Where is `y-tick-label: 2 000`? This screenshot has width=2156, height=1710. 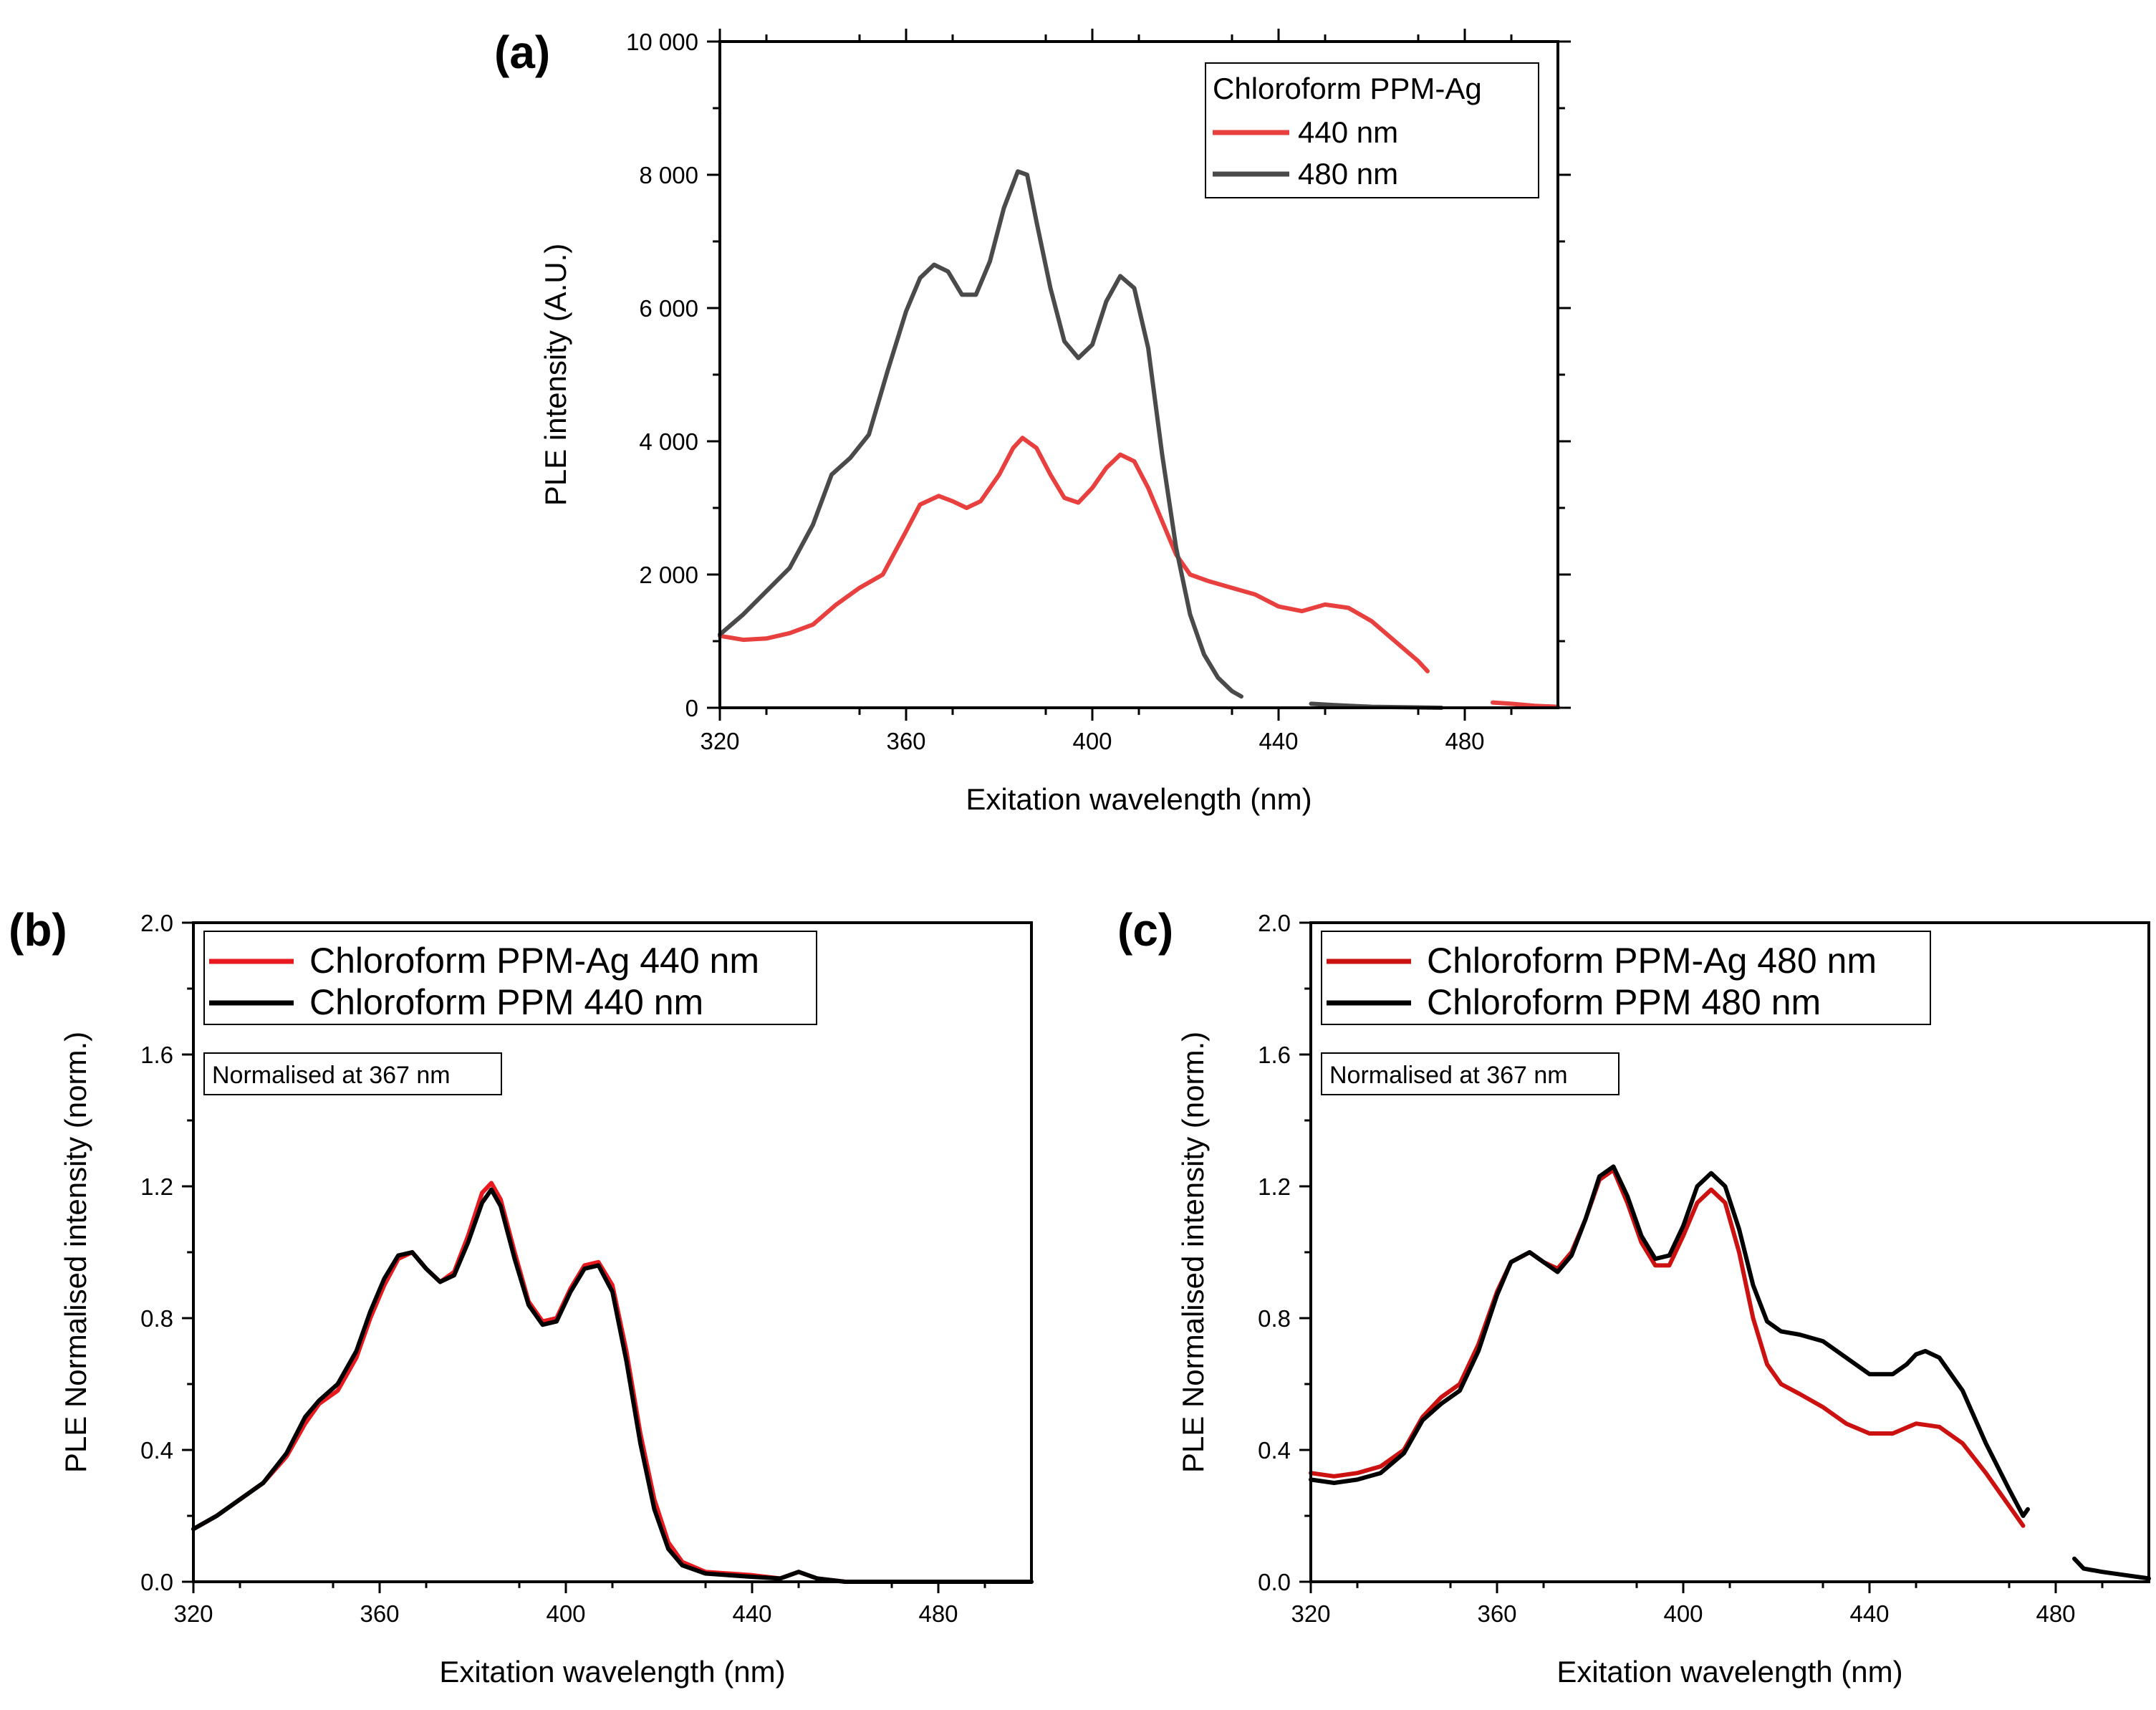
y-tick-label: 2 000 is located at coordinates (668, 575).